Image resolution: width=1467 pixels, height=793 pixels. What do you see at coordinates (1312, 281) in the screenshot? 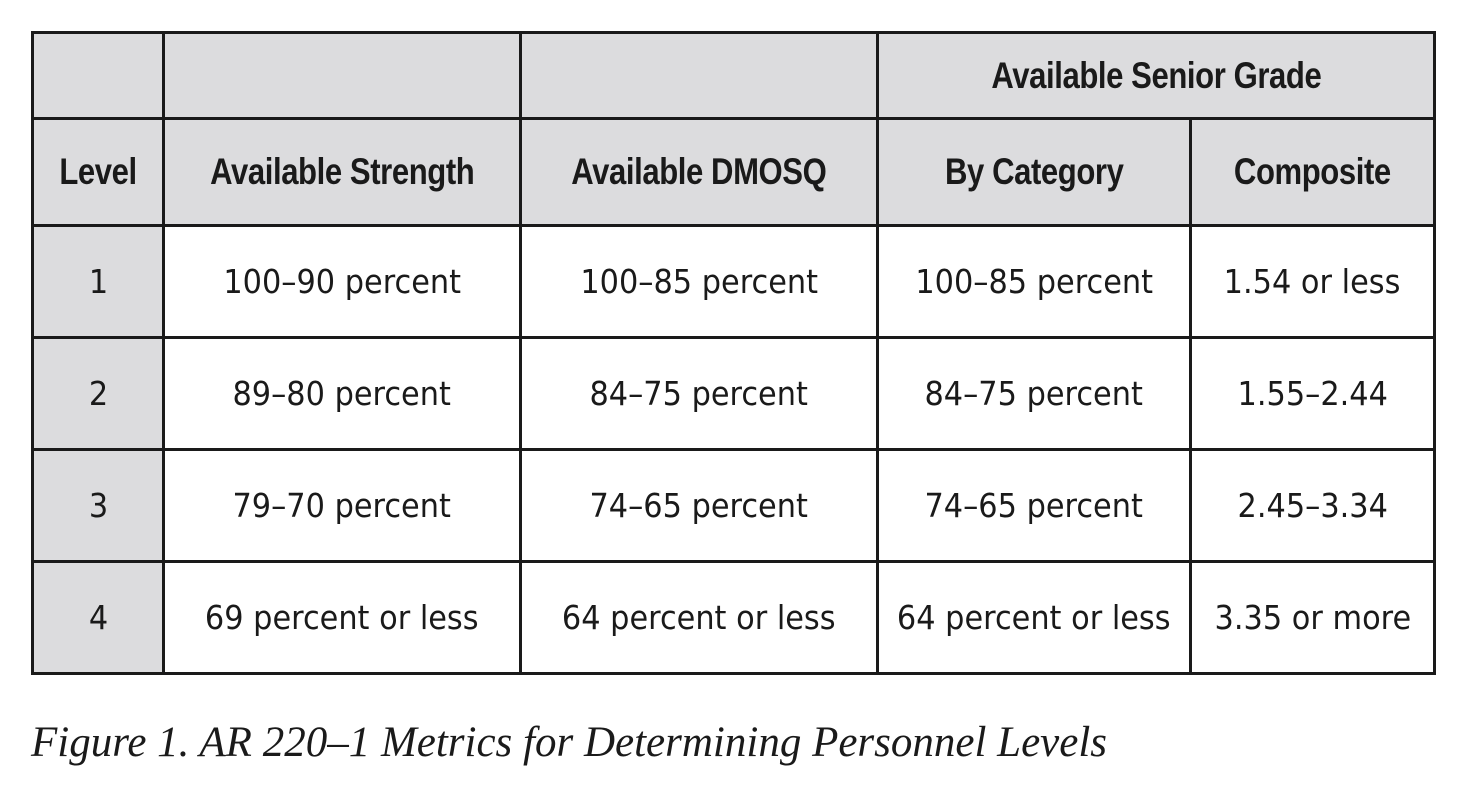
I see `composite-cell: 1.54 or less` at bounding box center [1312, 281].